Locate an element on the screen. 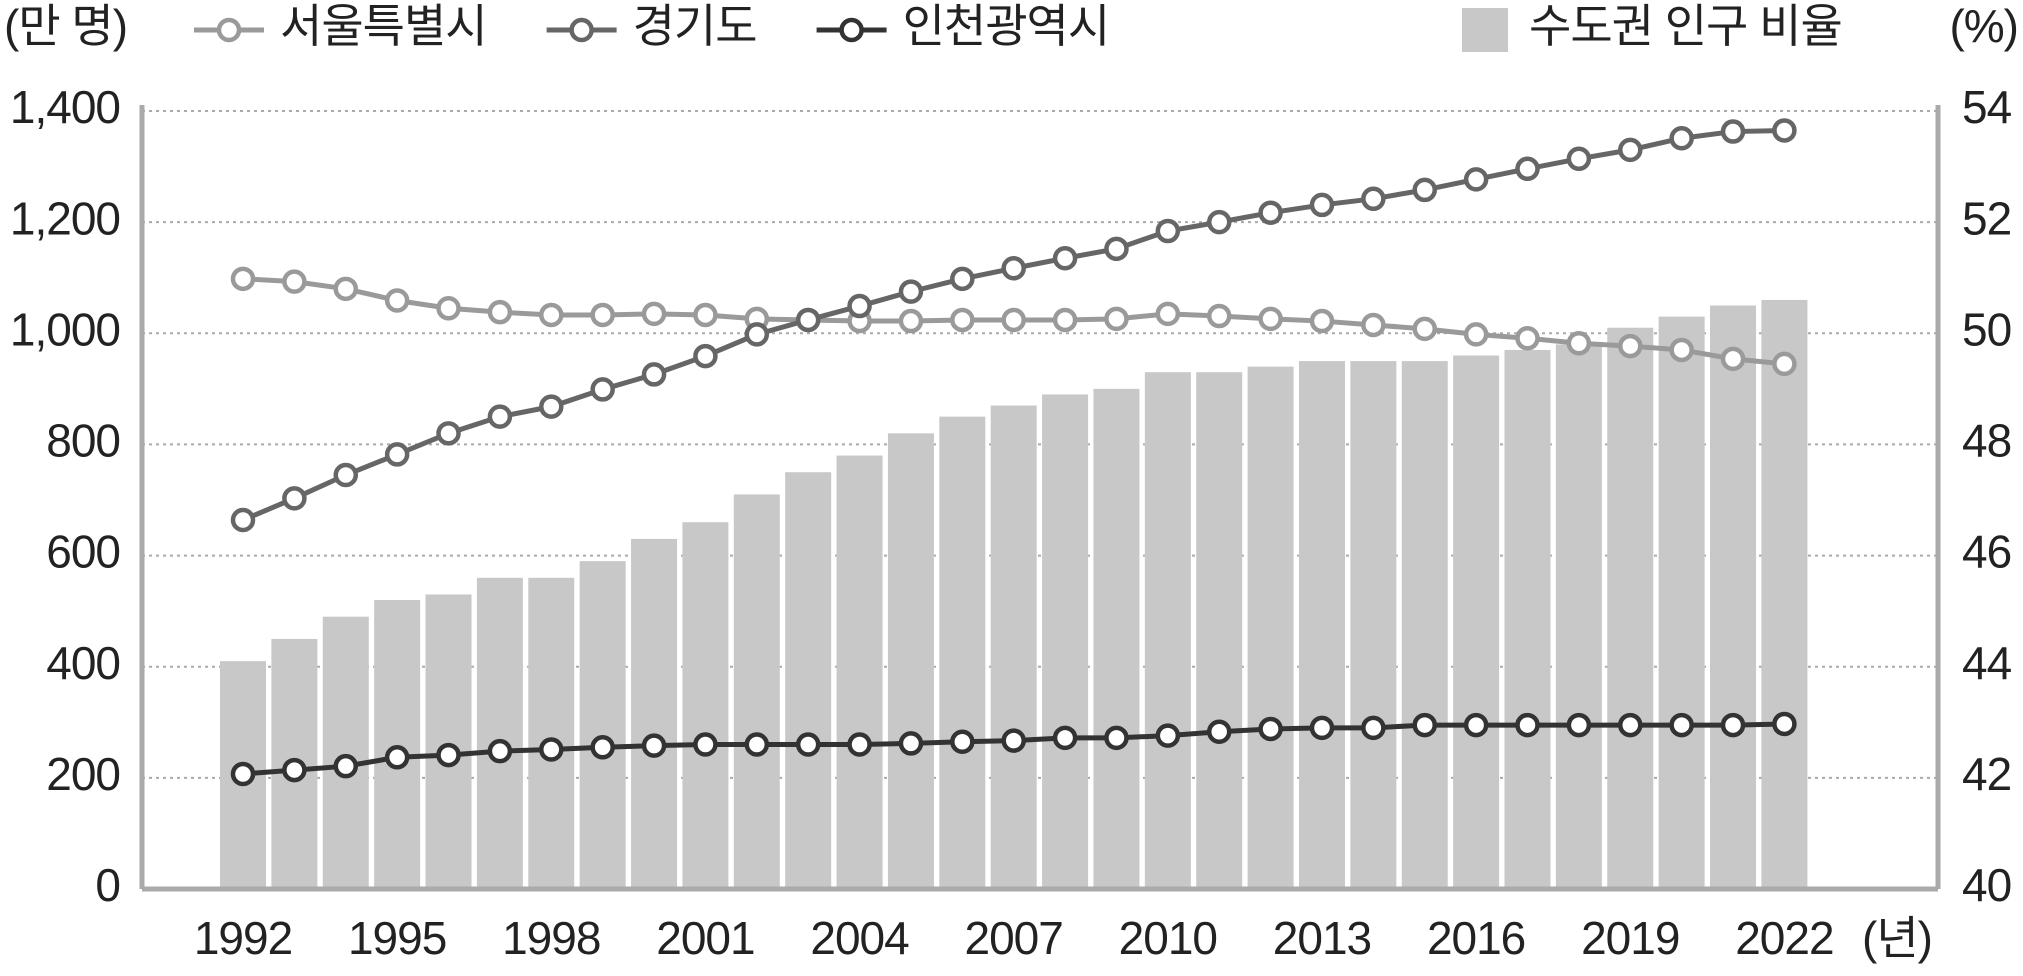  x-tick-label: 2022 is located at coordinates (1784, 938).